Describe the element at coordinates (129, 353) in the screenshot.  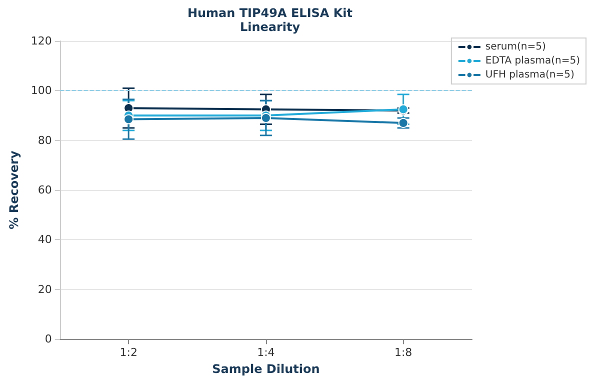
I see `x-tick-label: 1:2` at that location.